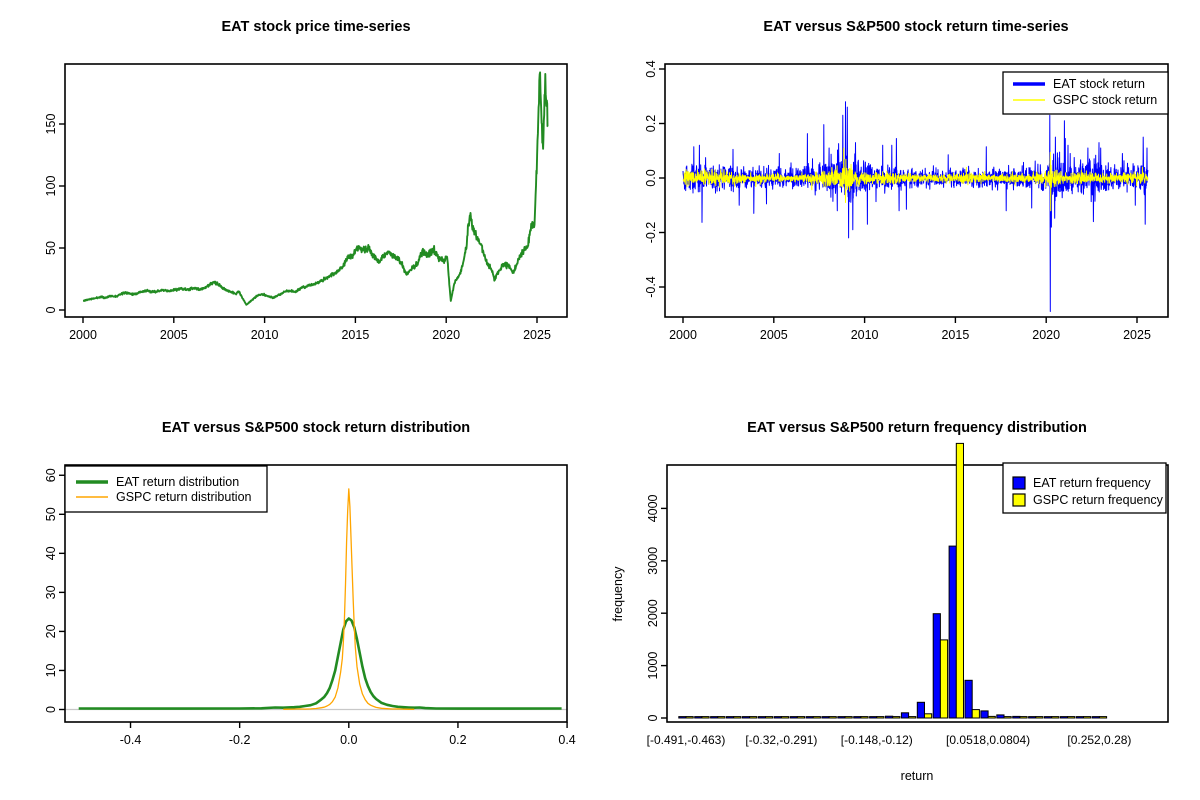  What do you see at coordinates (651, 233) in the screenshot?
I see `y-tick-label: -0.2` at bounding box center [651, 233].